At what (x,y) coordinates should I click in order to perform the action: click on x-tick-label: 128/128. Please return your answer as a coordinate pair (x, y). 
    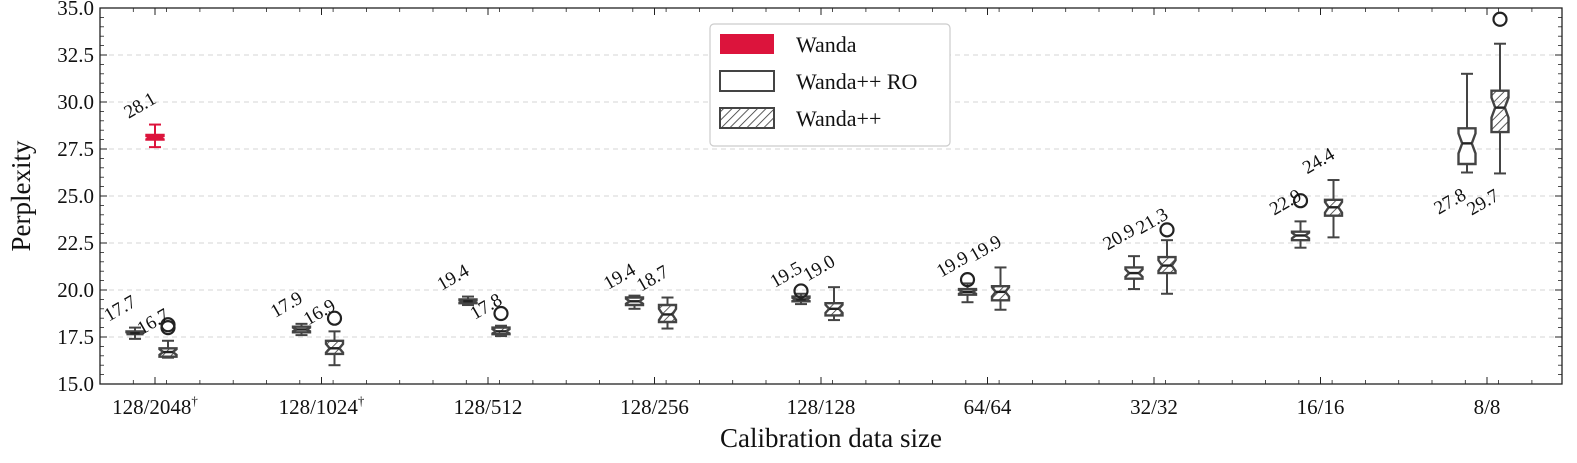
    Looking at the image, I should click on (821, 407).